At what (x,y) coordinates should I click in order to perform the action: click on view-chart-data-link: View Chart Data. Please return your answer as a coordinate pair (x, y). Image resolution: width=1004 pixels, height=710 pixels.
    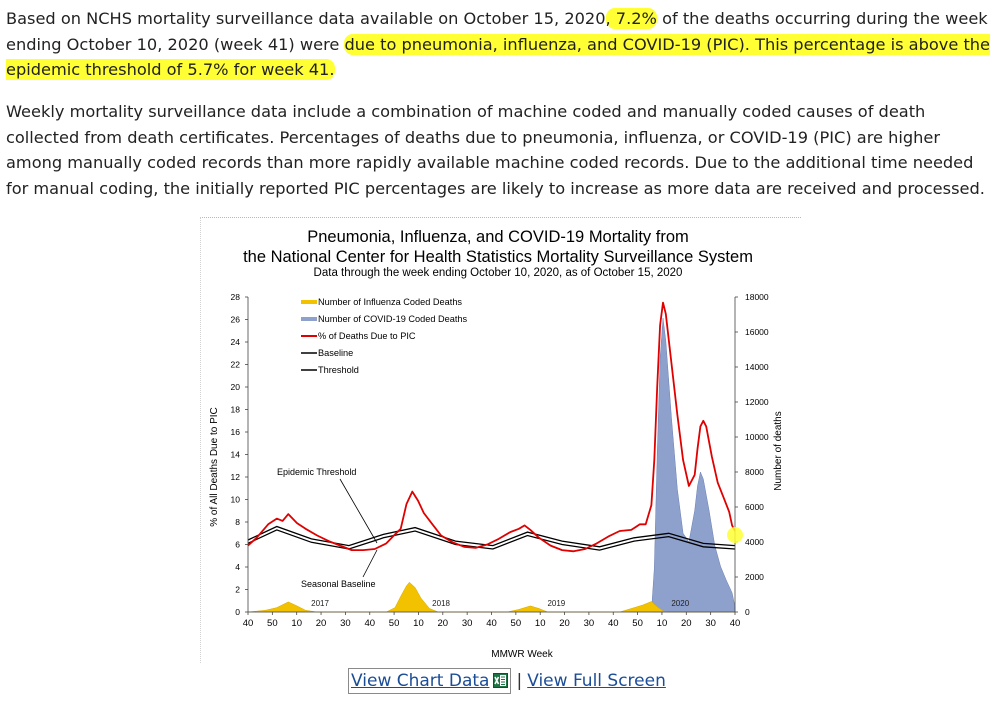
    Looking at the image, I should click on (430, 681).